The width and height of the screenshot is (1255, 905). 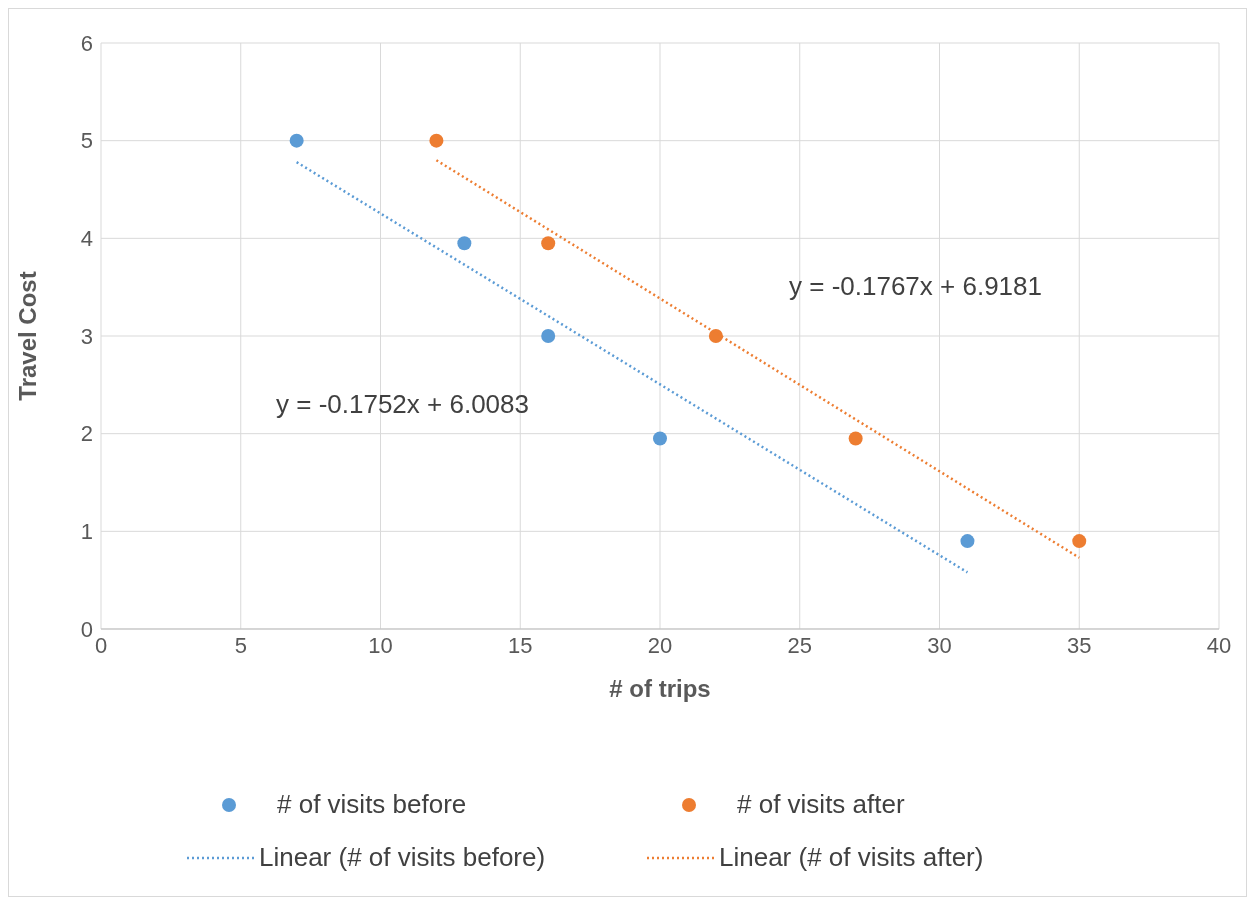 I want to click on x-tick-label: 15, so click(x=520, y=645).